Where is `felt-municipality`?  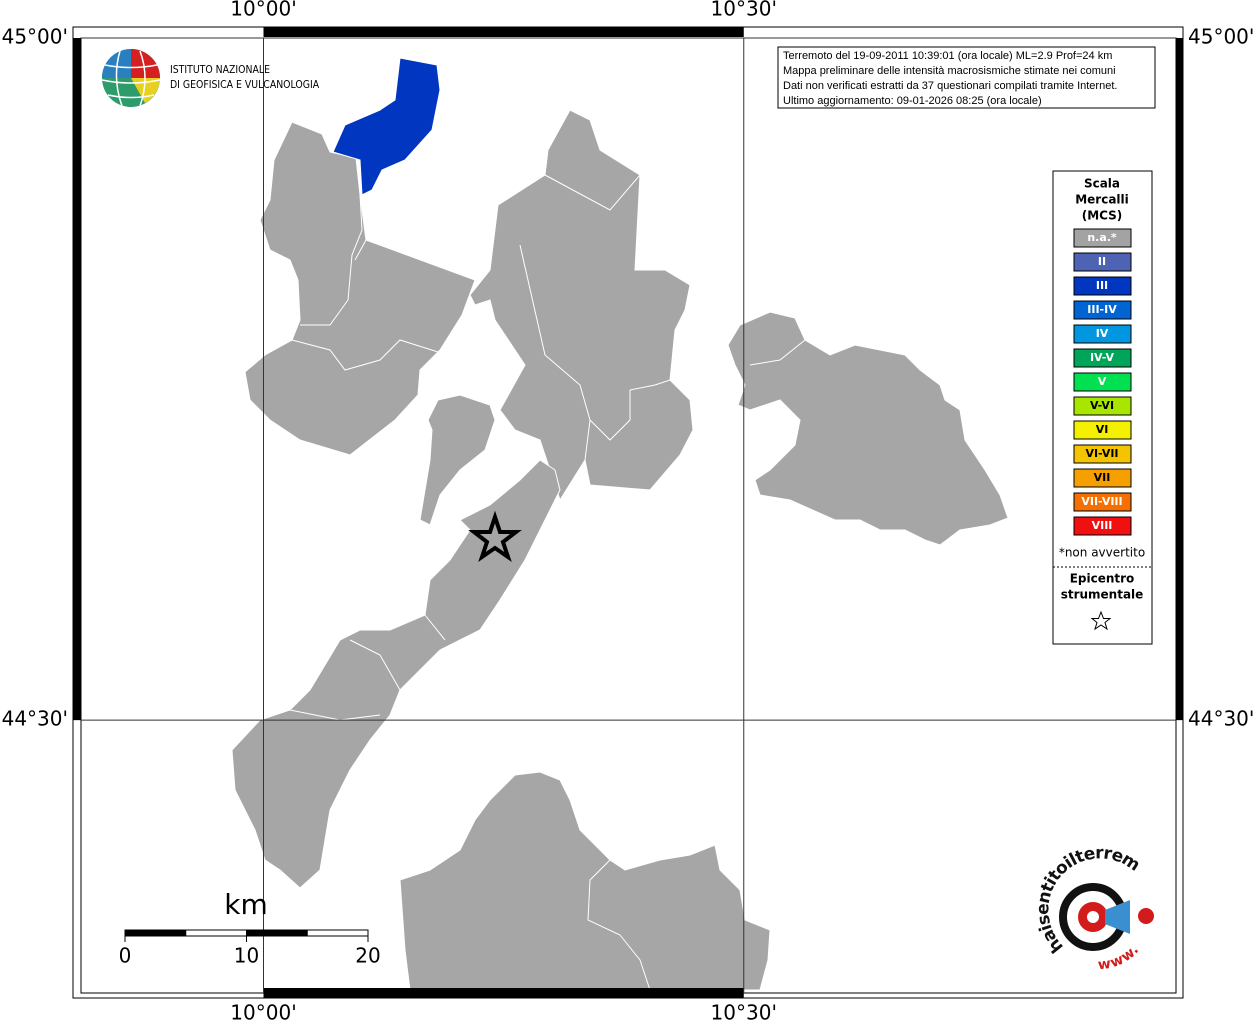 felt-municipality is located at coordinates (386, 126).